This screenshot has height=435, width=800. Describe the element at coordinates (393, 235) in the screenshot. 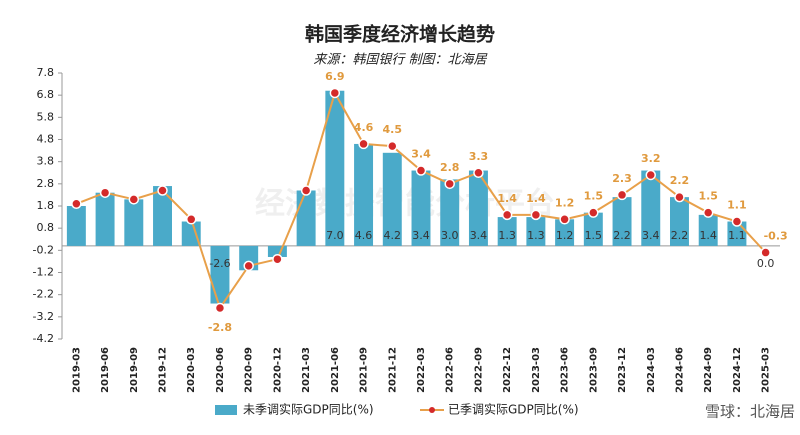

I see `bar-label: 4.2` at that location.